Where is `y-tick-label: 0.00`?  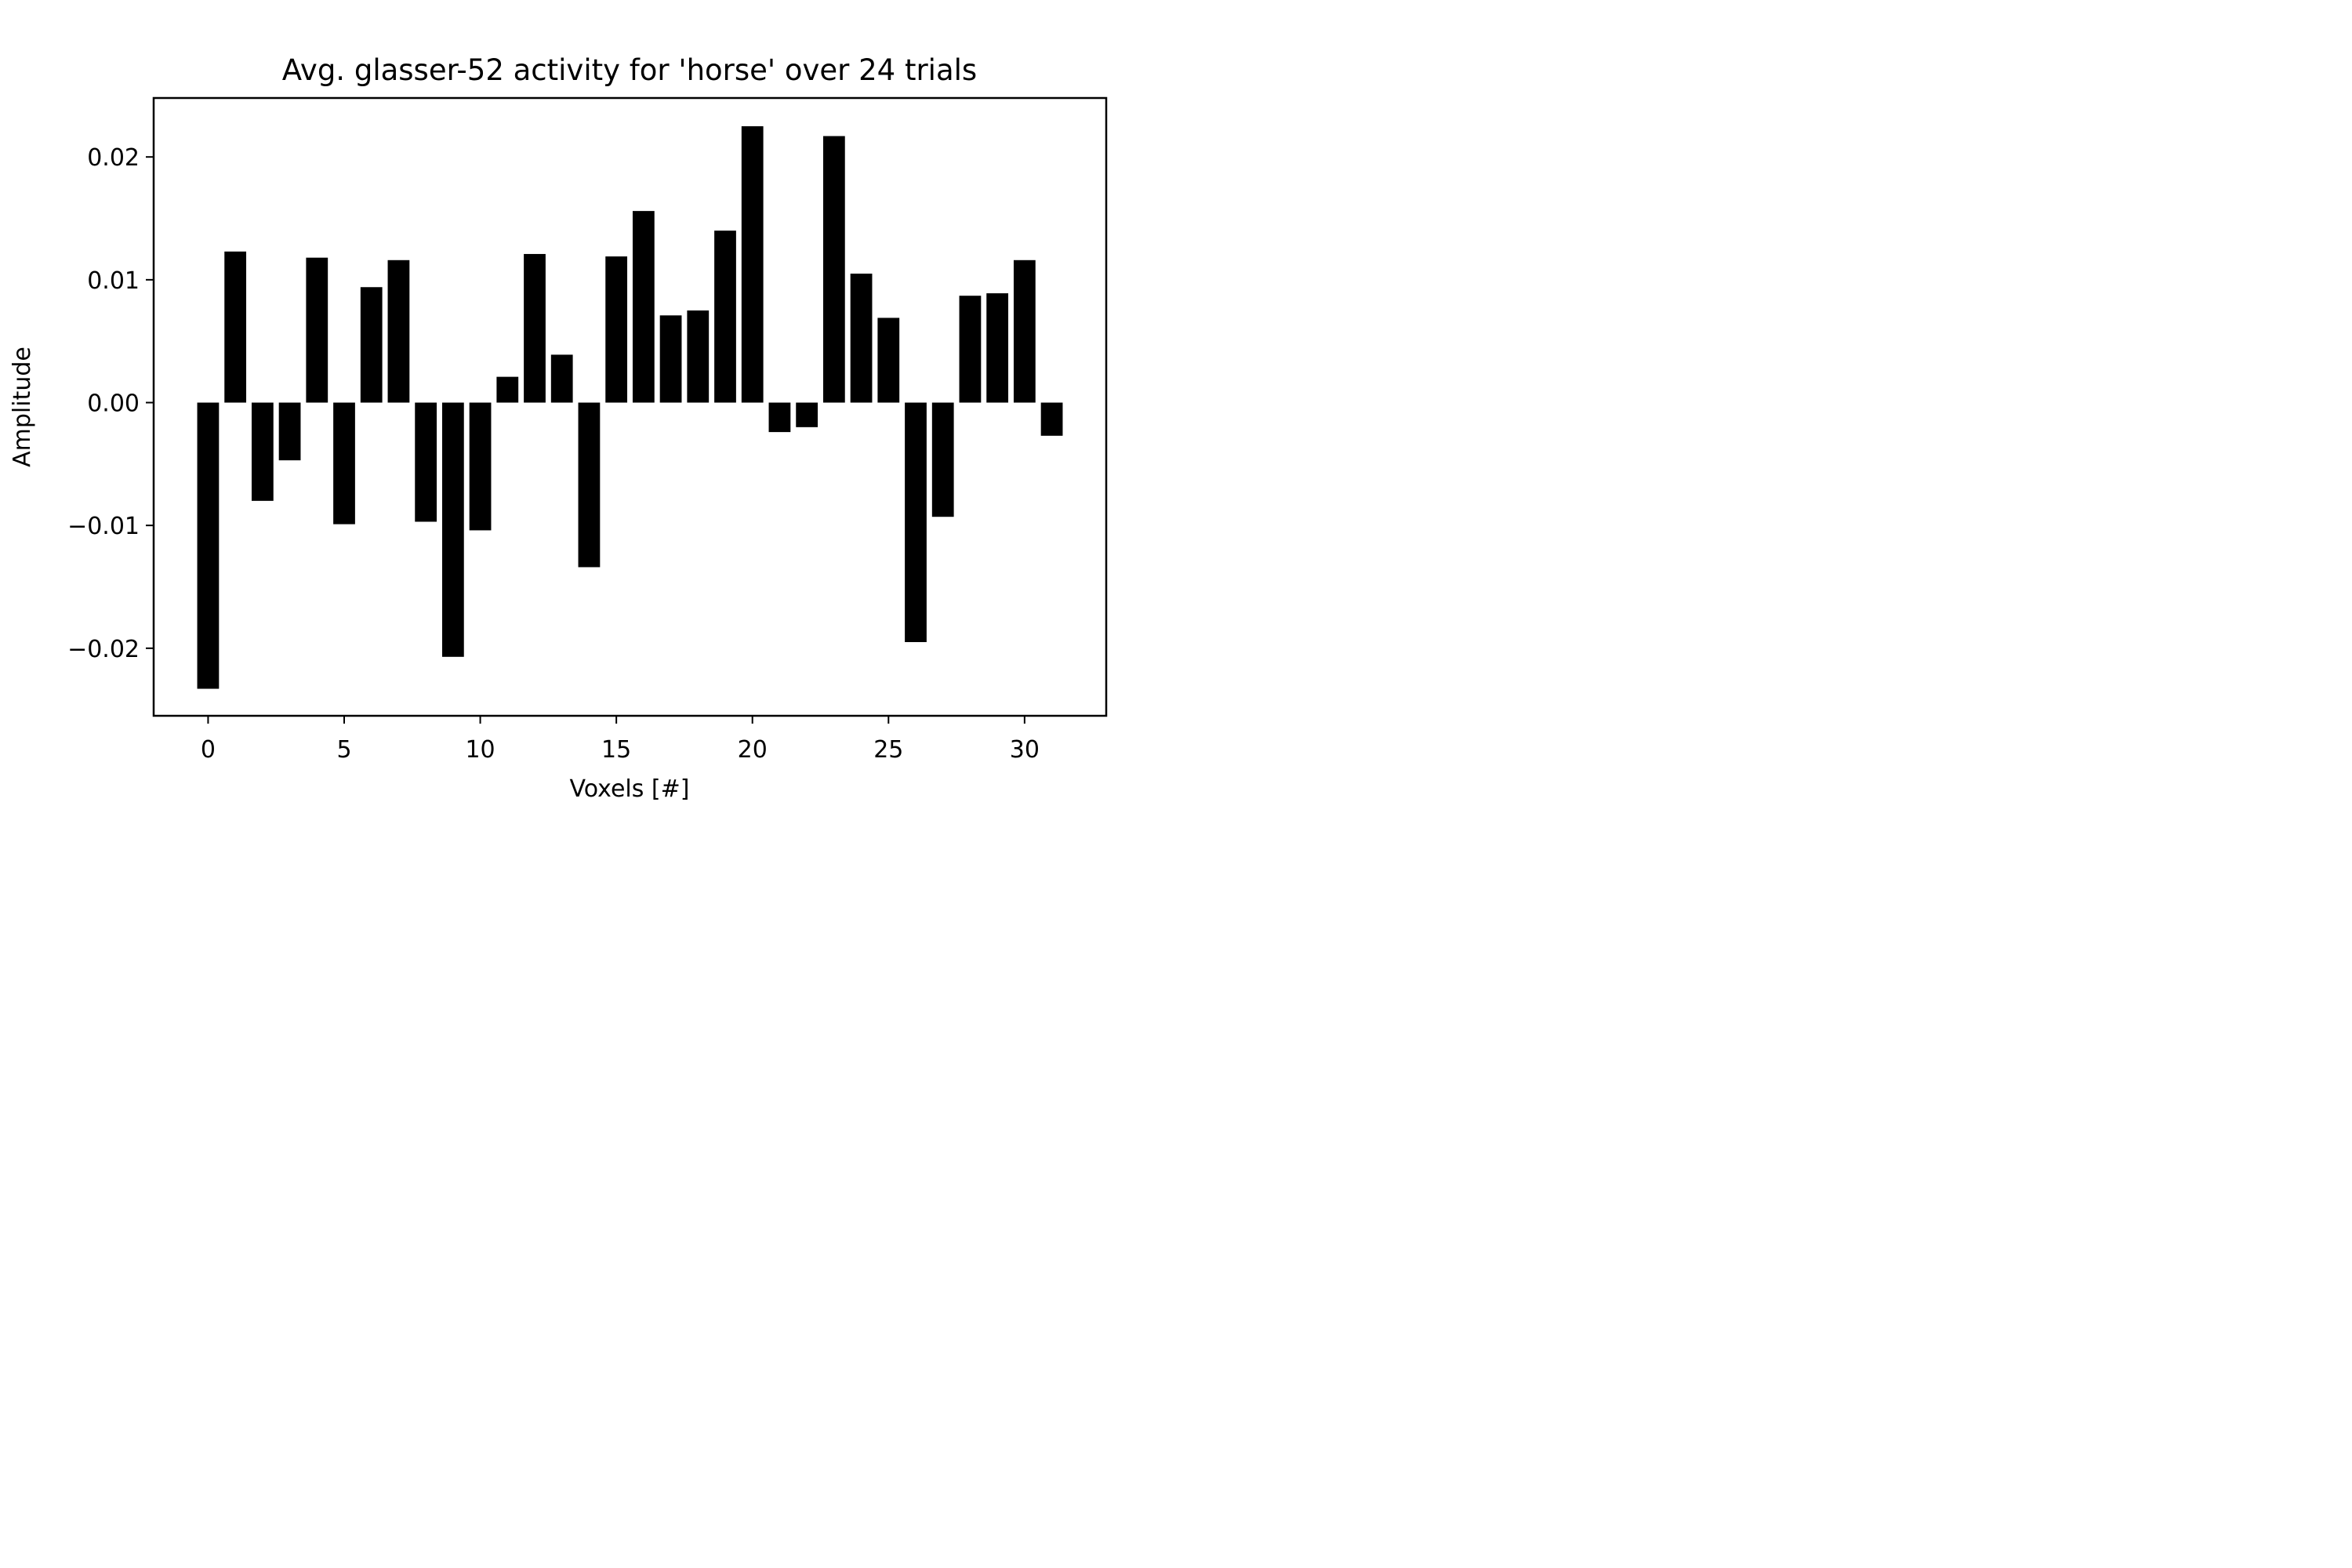 y-tick-label: 0.00 is located at coordinates (113, 404).